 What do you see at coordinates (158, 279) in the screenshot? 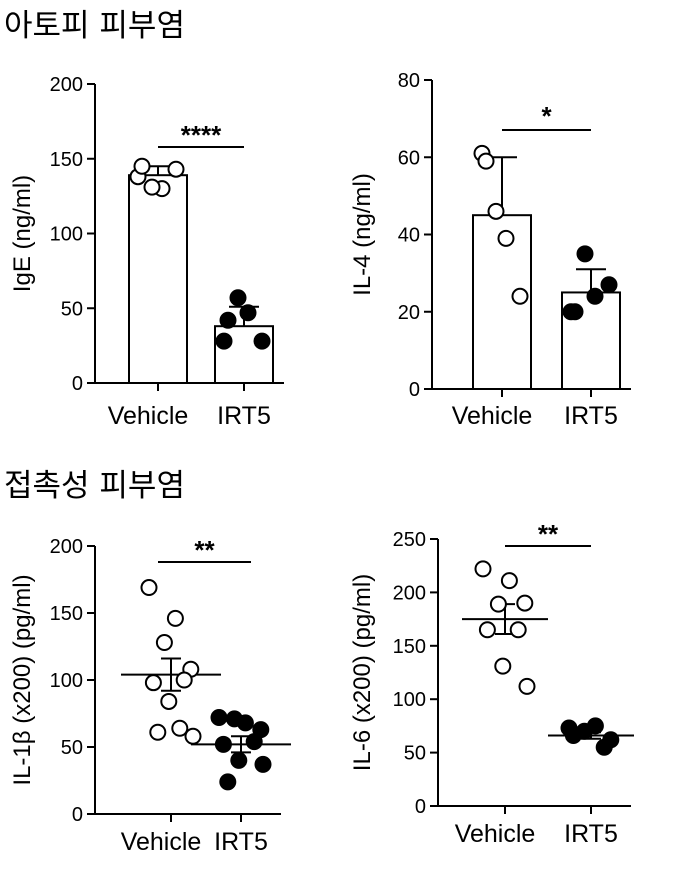
I see `bar` at bounding box center [158, 279].